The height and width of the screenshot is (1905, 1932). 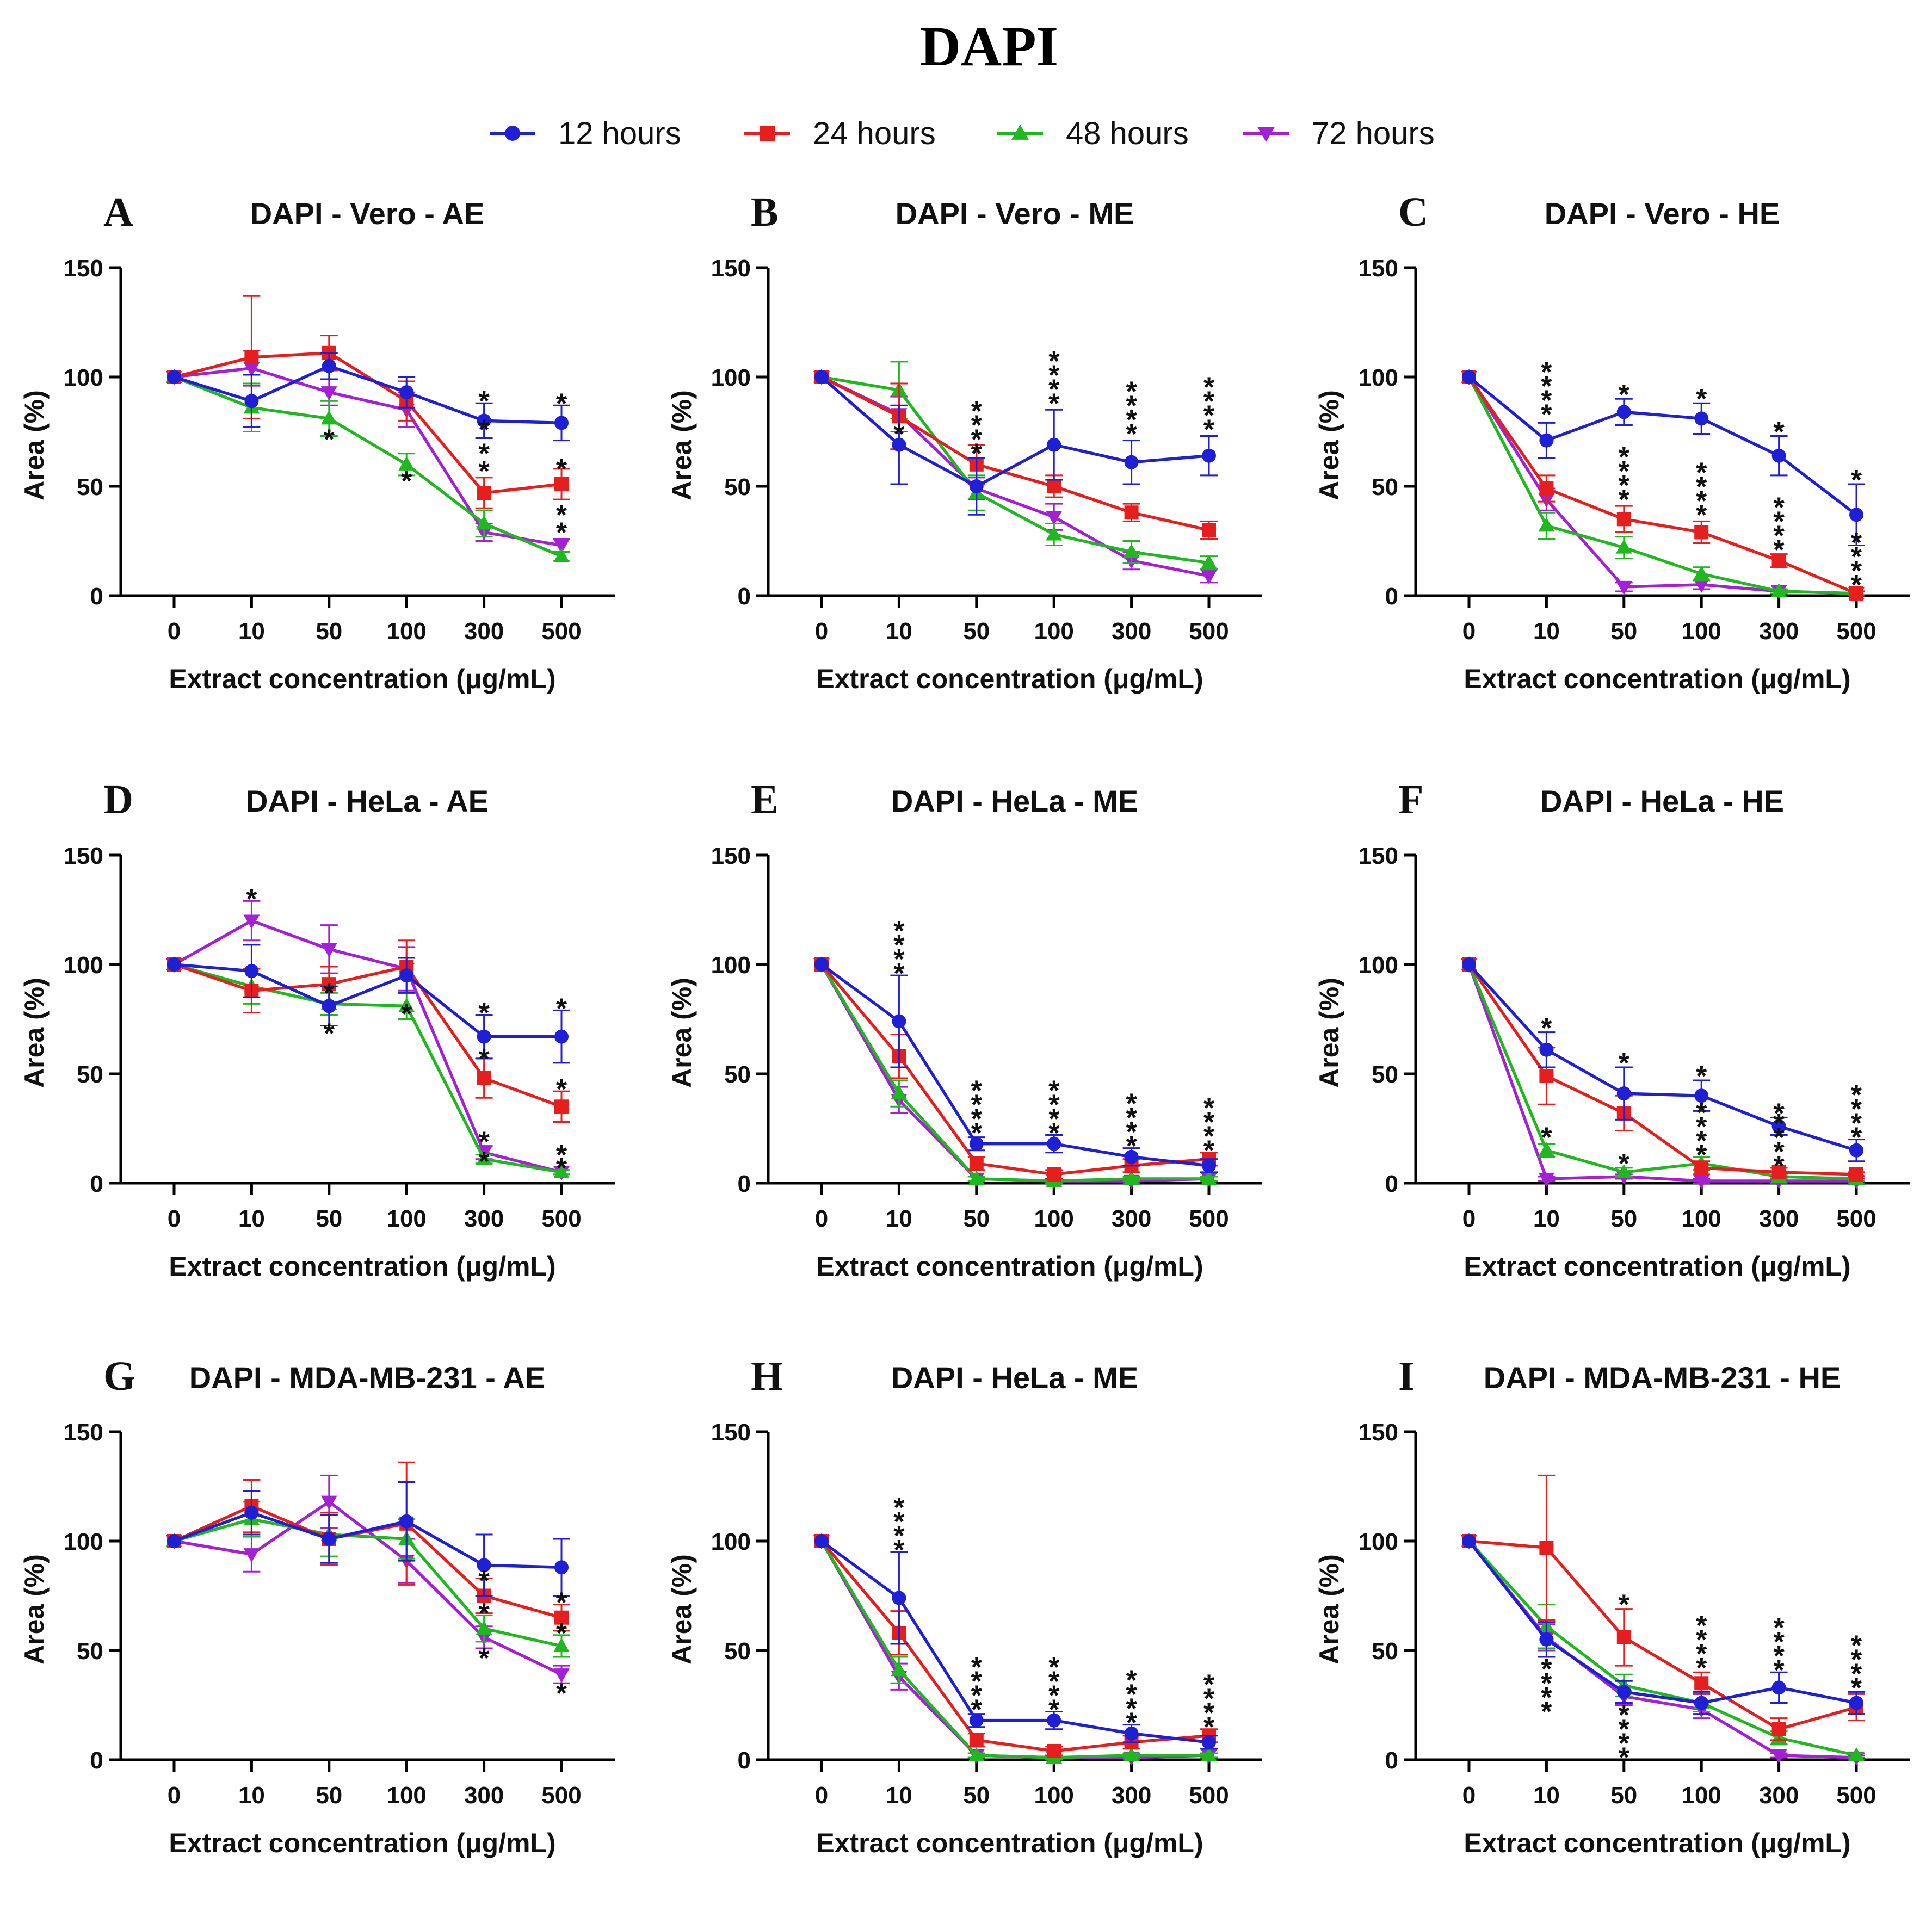 What do you see at coordinates (83, 268) in the screenshot?
I see `y-tick-label: 150` at bounding box center [83, 268].